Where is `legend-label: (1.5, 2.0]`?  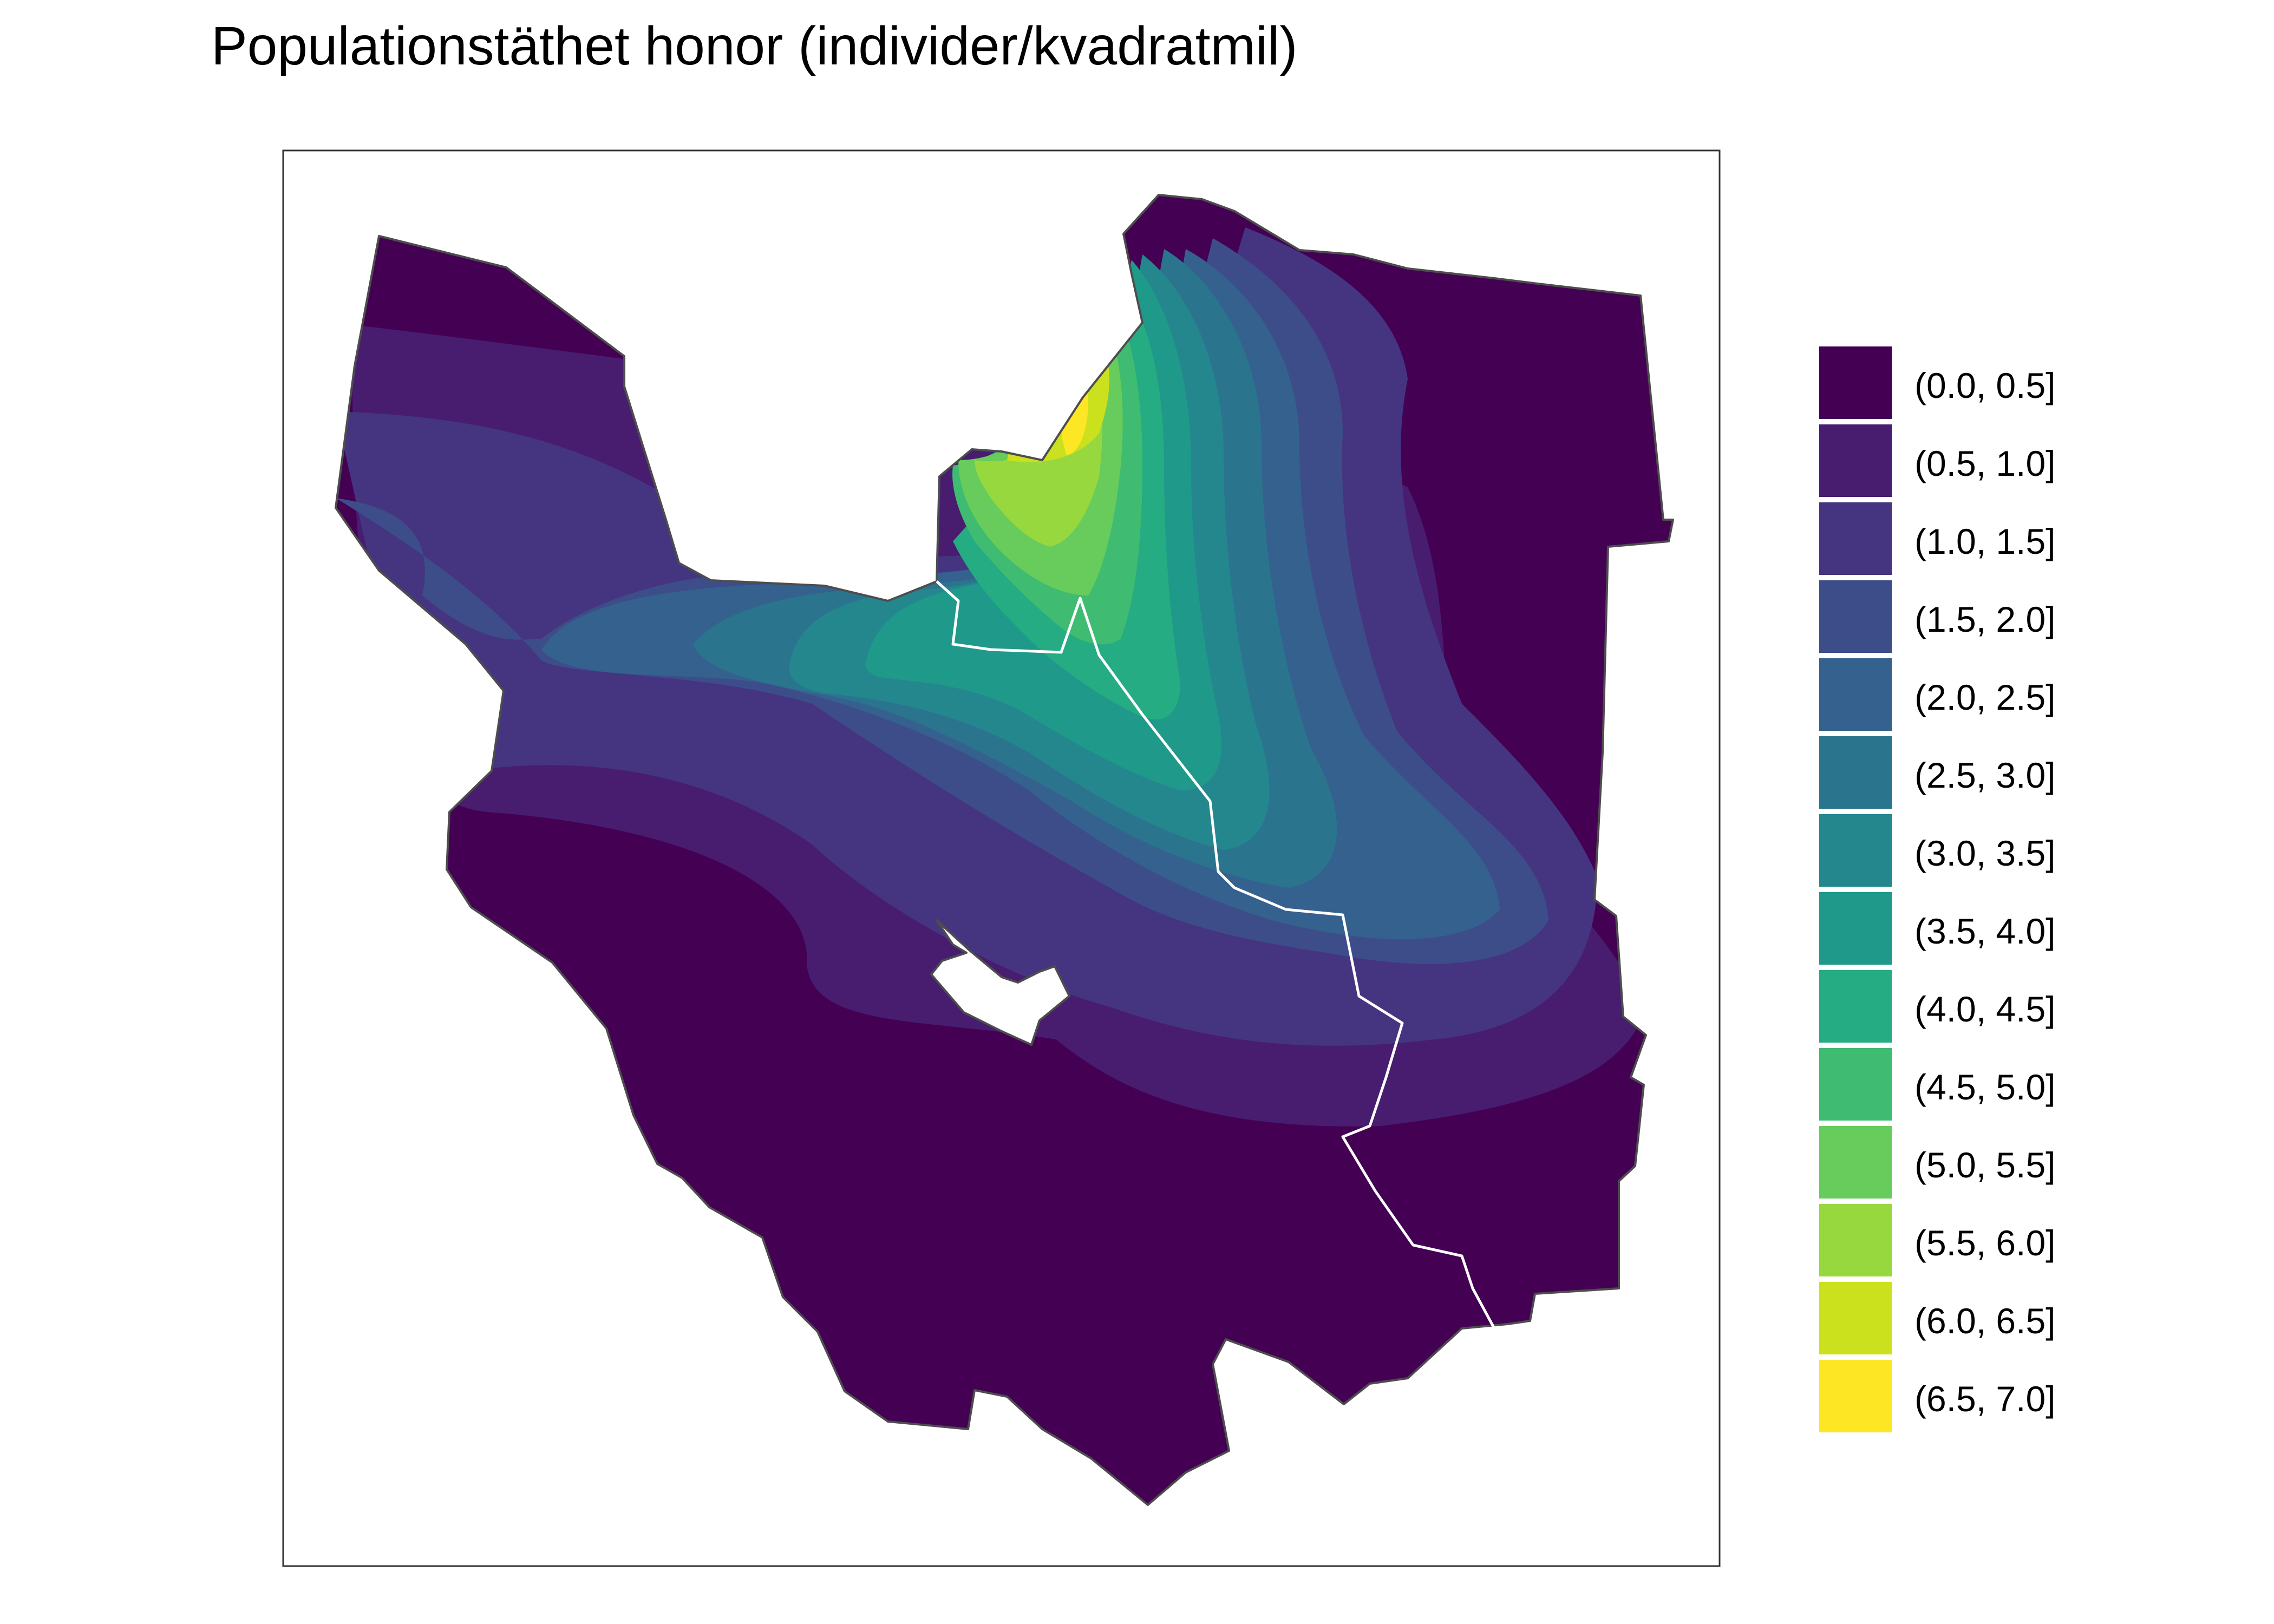 legend-label: (1.5, 2.0] is located at coordinates (1985, 619).